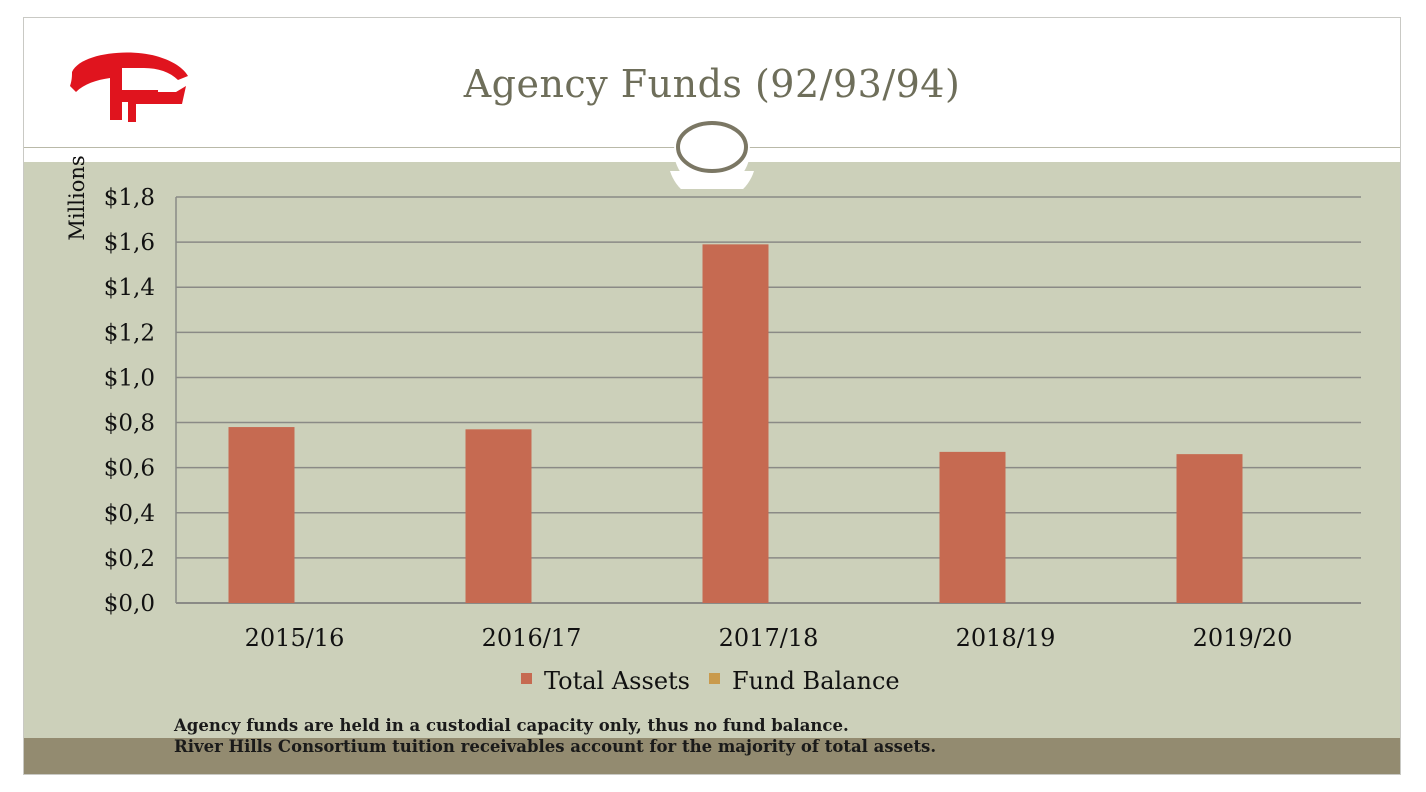  Describe the element at coordinates (712, 151) in the screenshot. I see `title-ornament-icon` at that location.